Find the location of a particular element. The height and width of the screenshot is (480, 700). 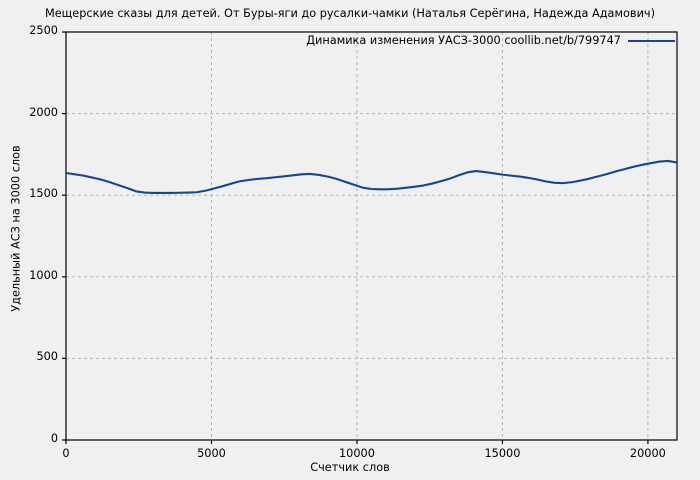

x-tick-label: 15000 is located at coordinates (502, 453).